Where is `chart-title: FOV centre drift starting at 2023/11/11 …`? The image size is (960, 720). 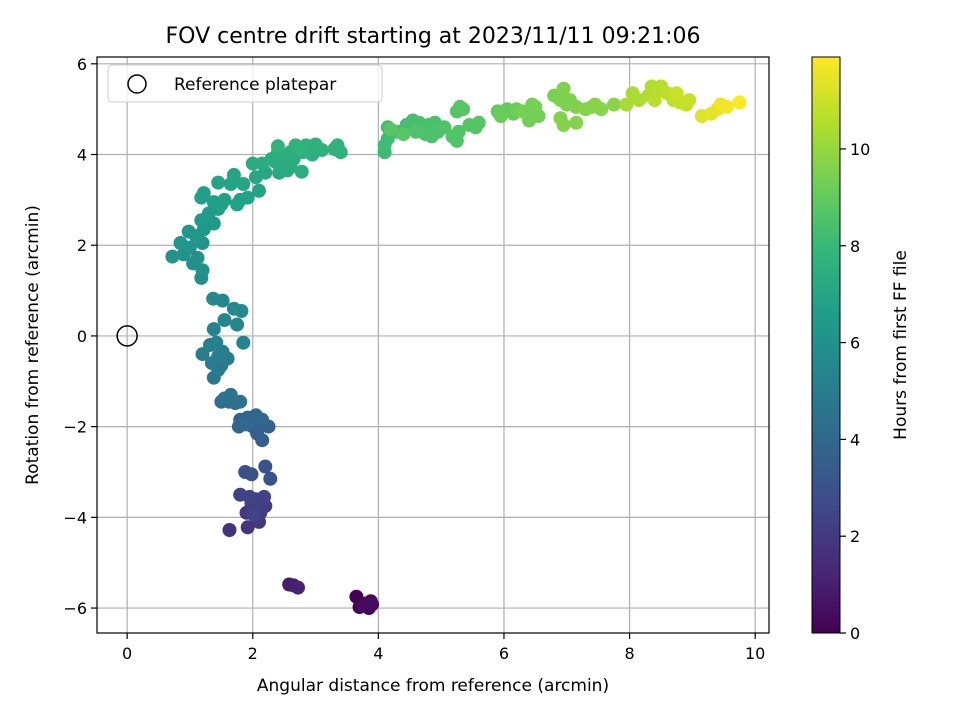
chart-title: FOV centre drift starting at 2023/11/11 … is located at coordinates (433, 36).